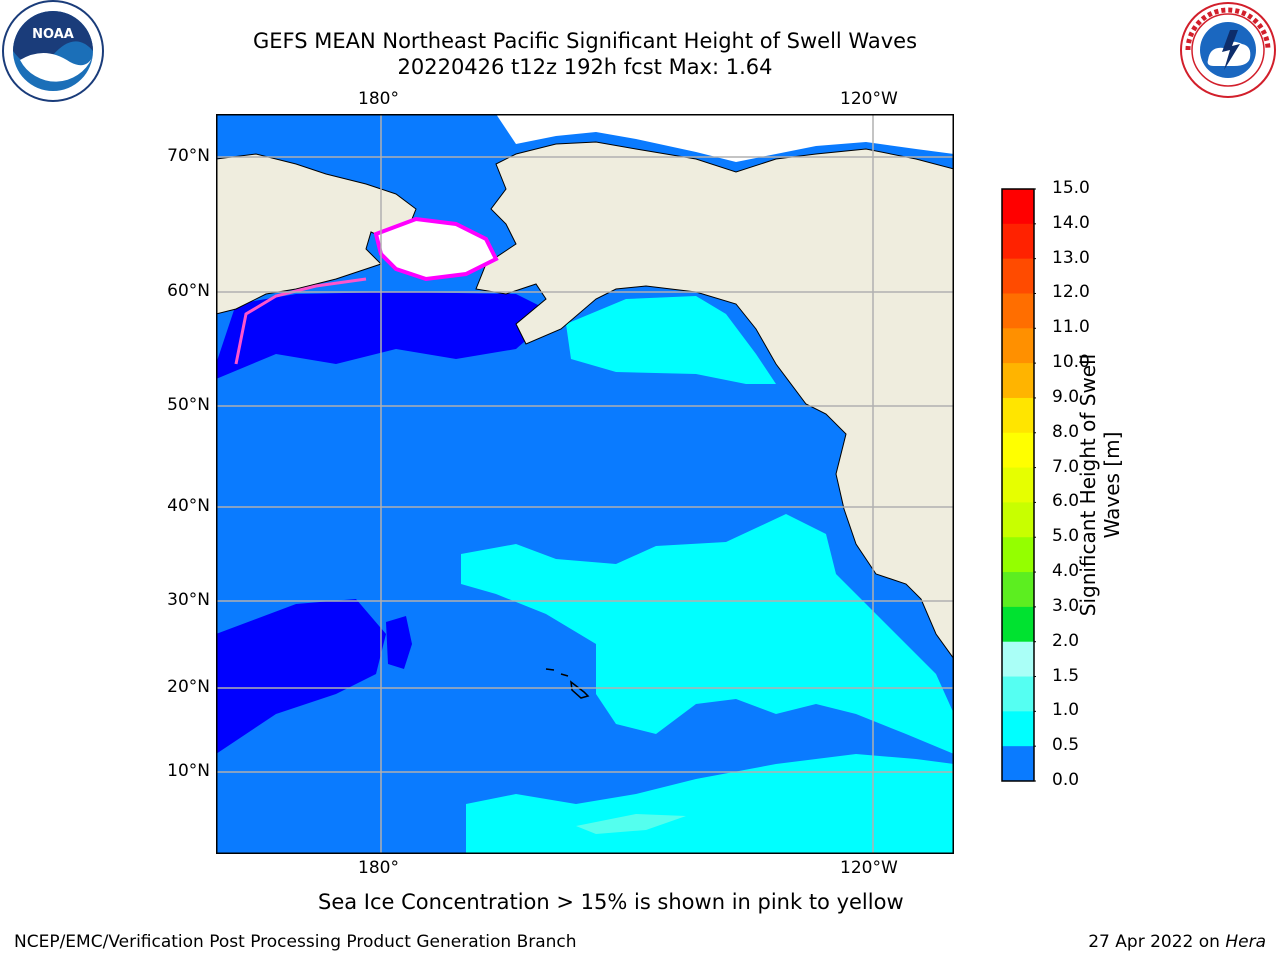 The image size is (1280, 960). What do you see at coordinates (1066, 396) in the screenshot?
I see `colorbar-tick-label: 9.0` at bounding box center [1066, 396].